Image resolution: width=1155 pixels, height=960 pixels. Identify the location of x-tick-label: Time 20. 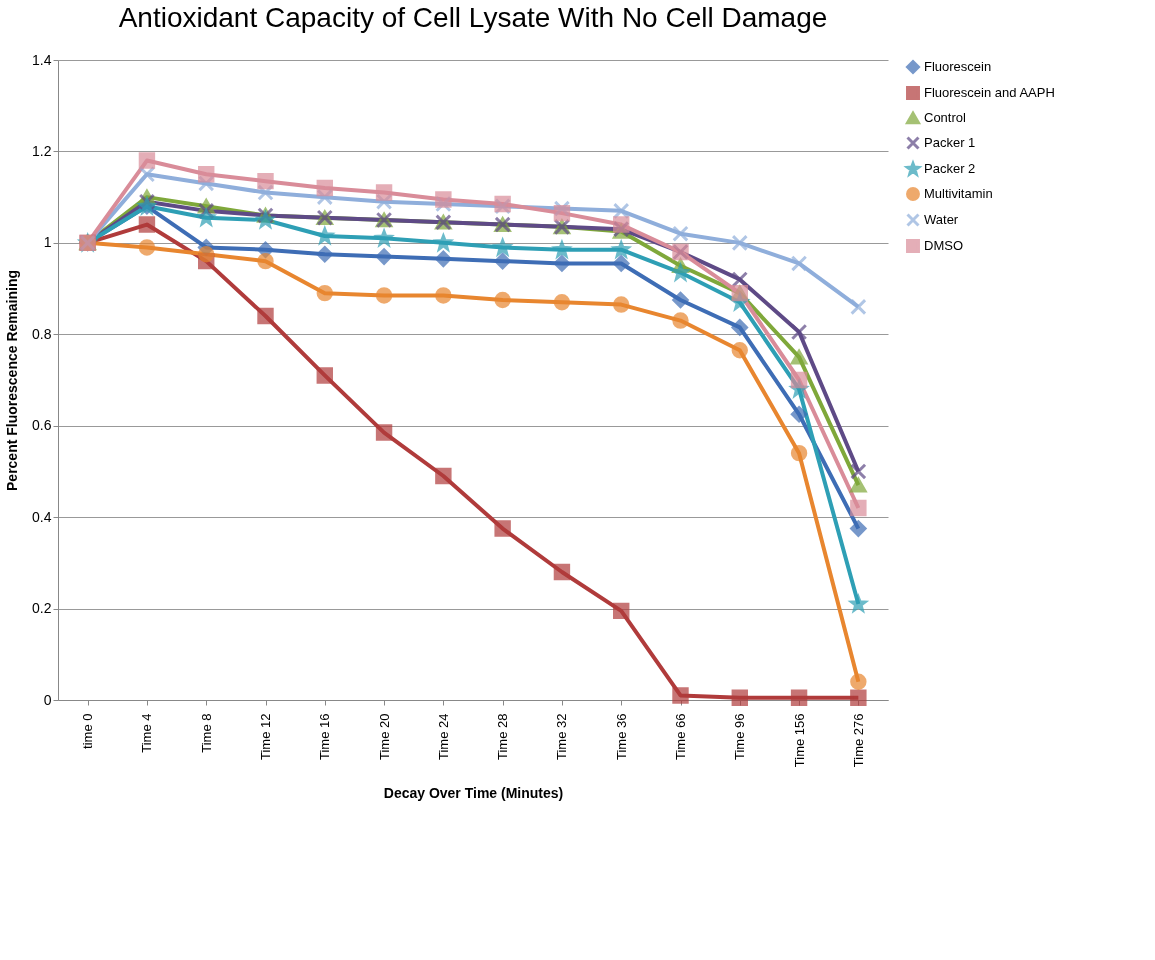
(384, 736).